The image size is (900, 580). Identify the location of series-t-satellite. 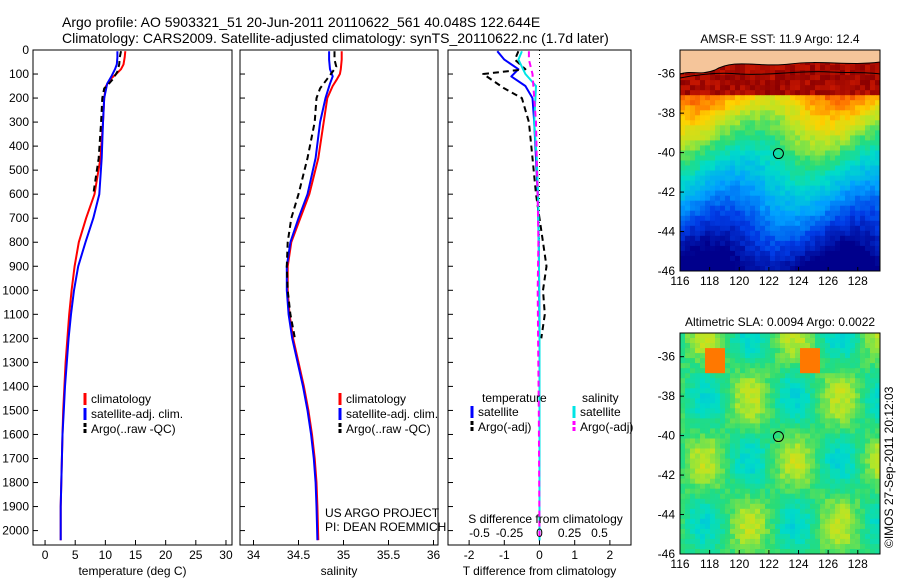
(518, 295).